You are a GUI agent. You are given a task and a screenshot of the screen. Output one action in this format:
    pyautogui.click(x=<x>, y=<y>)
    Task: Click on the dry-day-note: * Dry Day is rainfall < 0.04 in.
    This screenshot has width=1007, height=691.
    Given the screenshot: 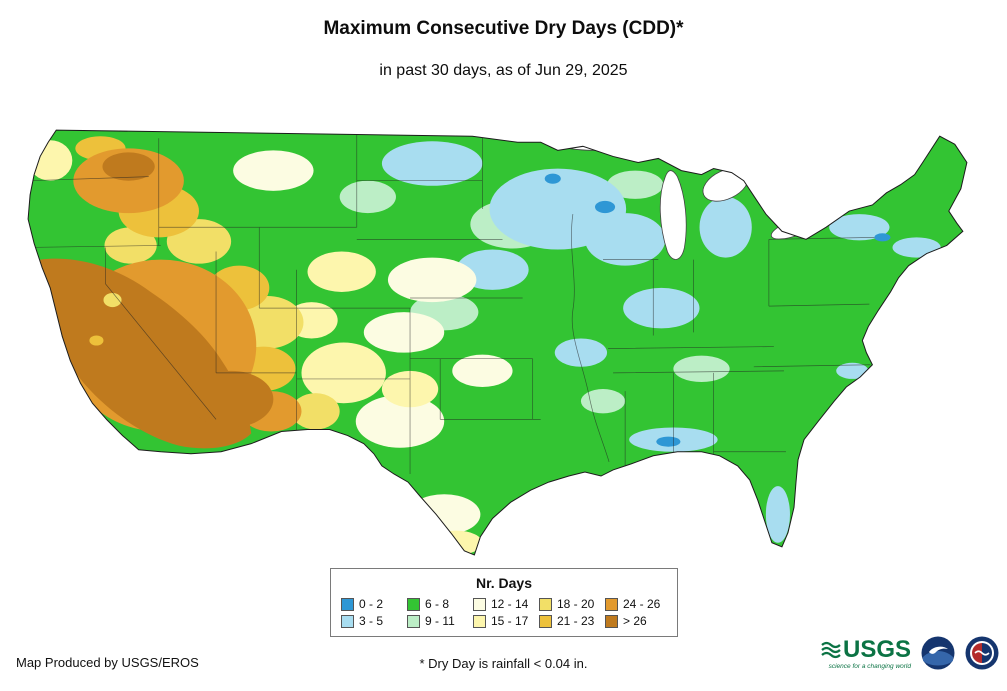 What is the action you would take?
    pyautogui.click(x=503, y=663)
    